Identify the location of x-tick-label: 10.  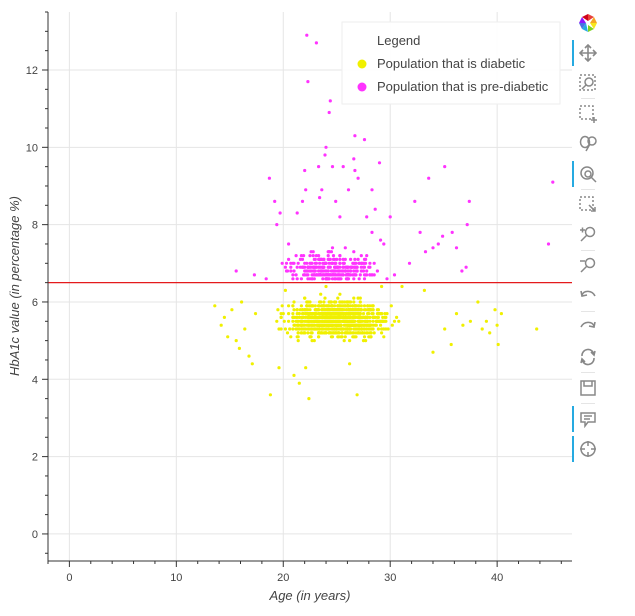
(176, 578).